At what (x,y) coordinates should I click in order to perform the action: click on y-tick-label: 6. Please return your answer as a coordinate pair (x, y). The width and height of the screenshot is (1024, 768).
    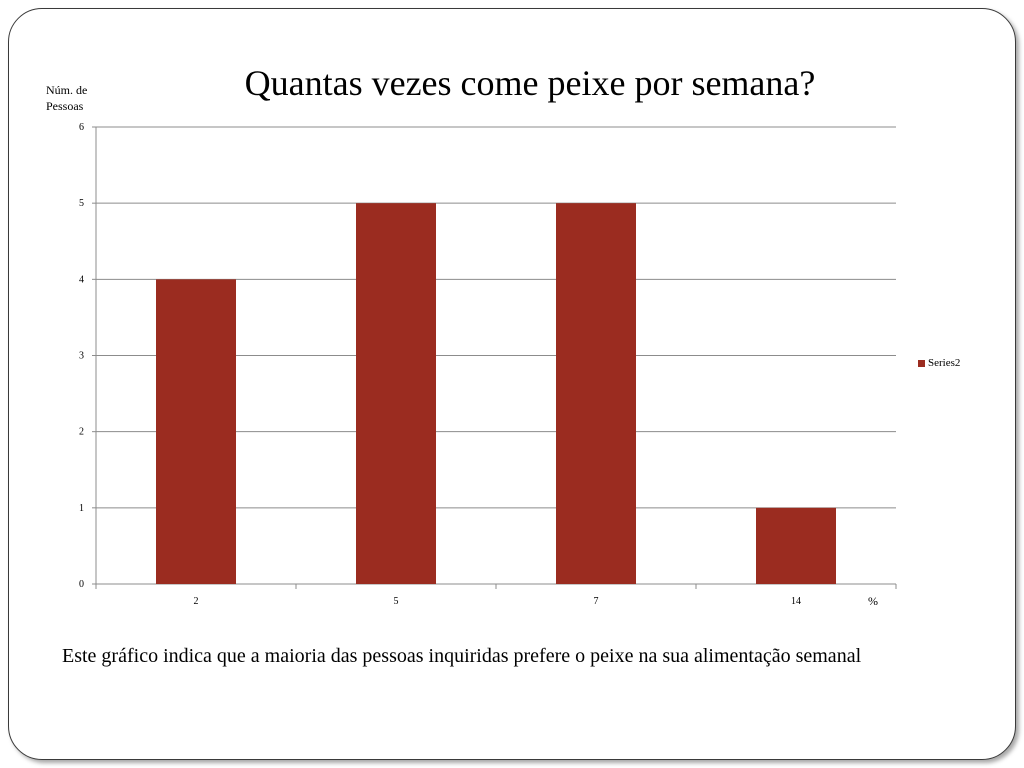
    Looking at the image, I should click on (81, 127).